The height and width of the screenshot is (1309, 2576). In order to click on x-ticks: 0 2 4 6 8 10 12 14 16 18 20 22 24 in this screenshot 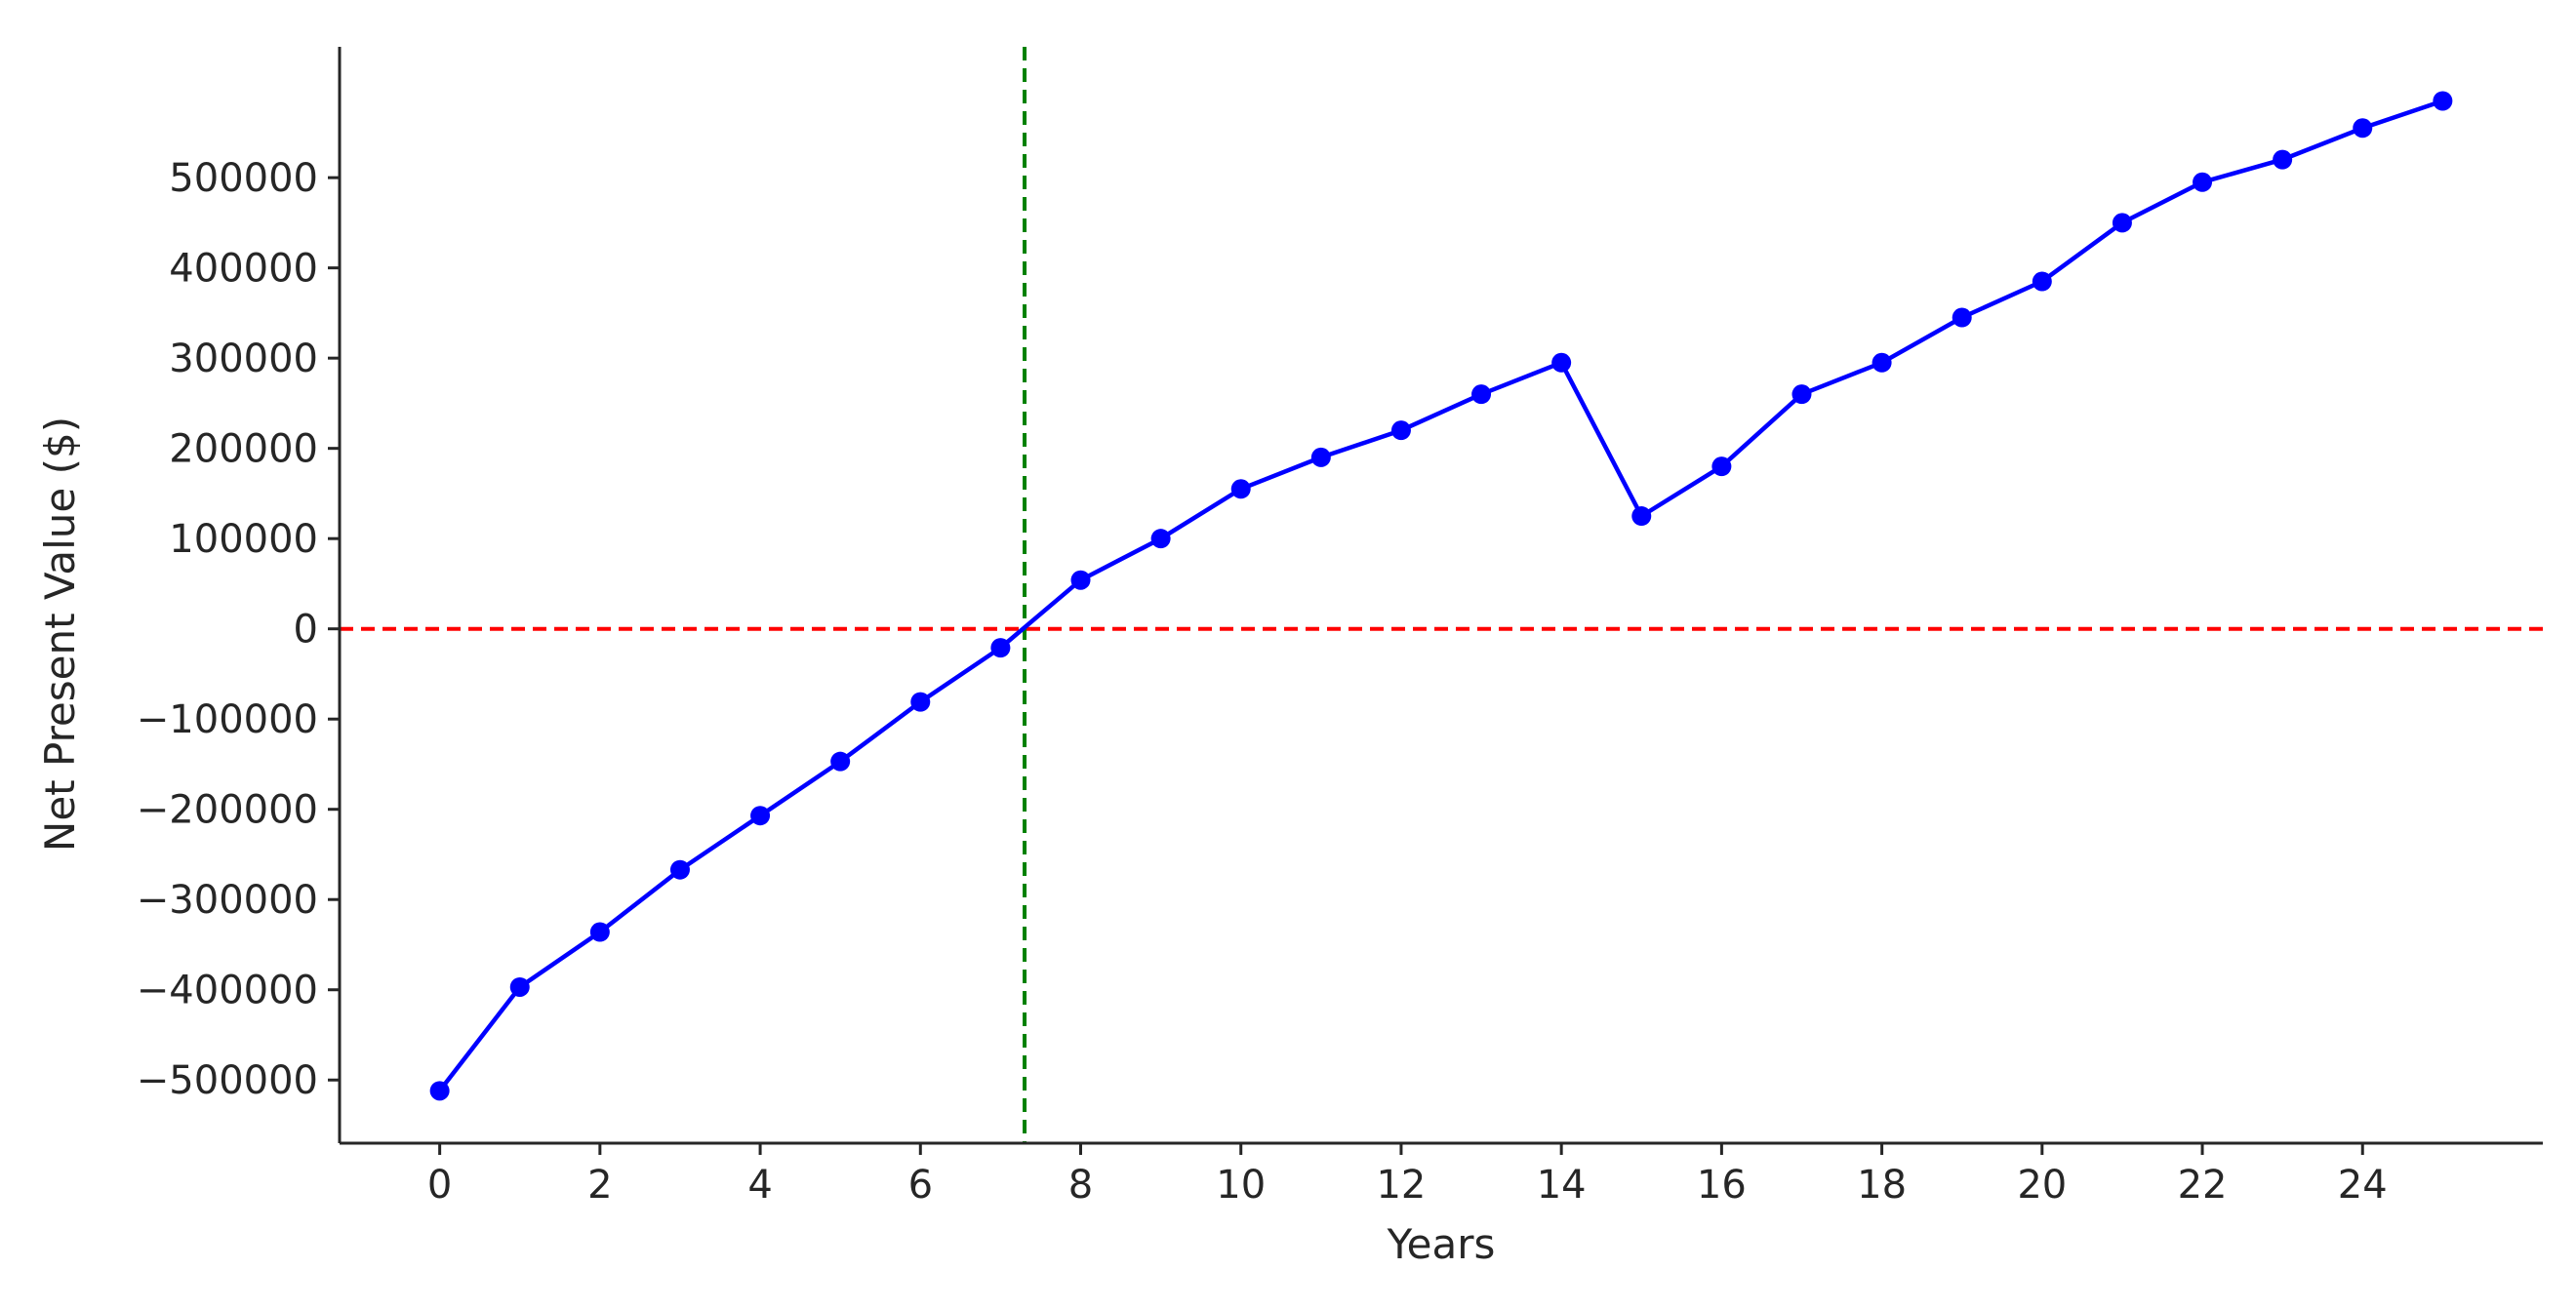, I will do `click(1407, 1175)`.